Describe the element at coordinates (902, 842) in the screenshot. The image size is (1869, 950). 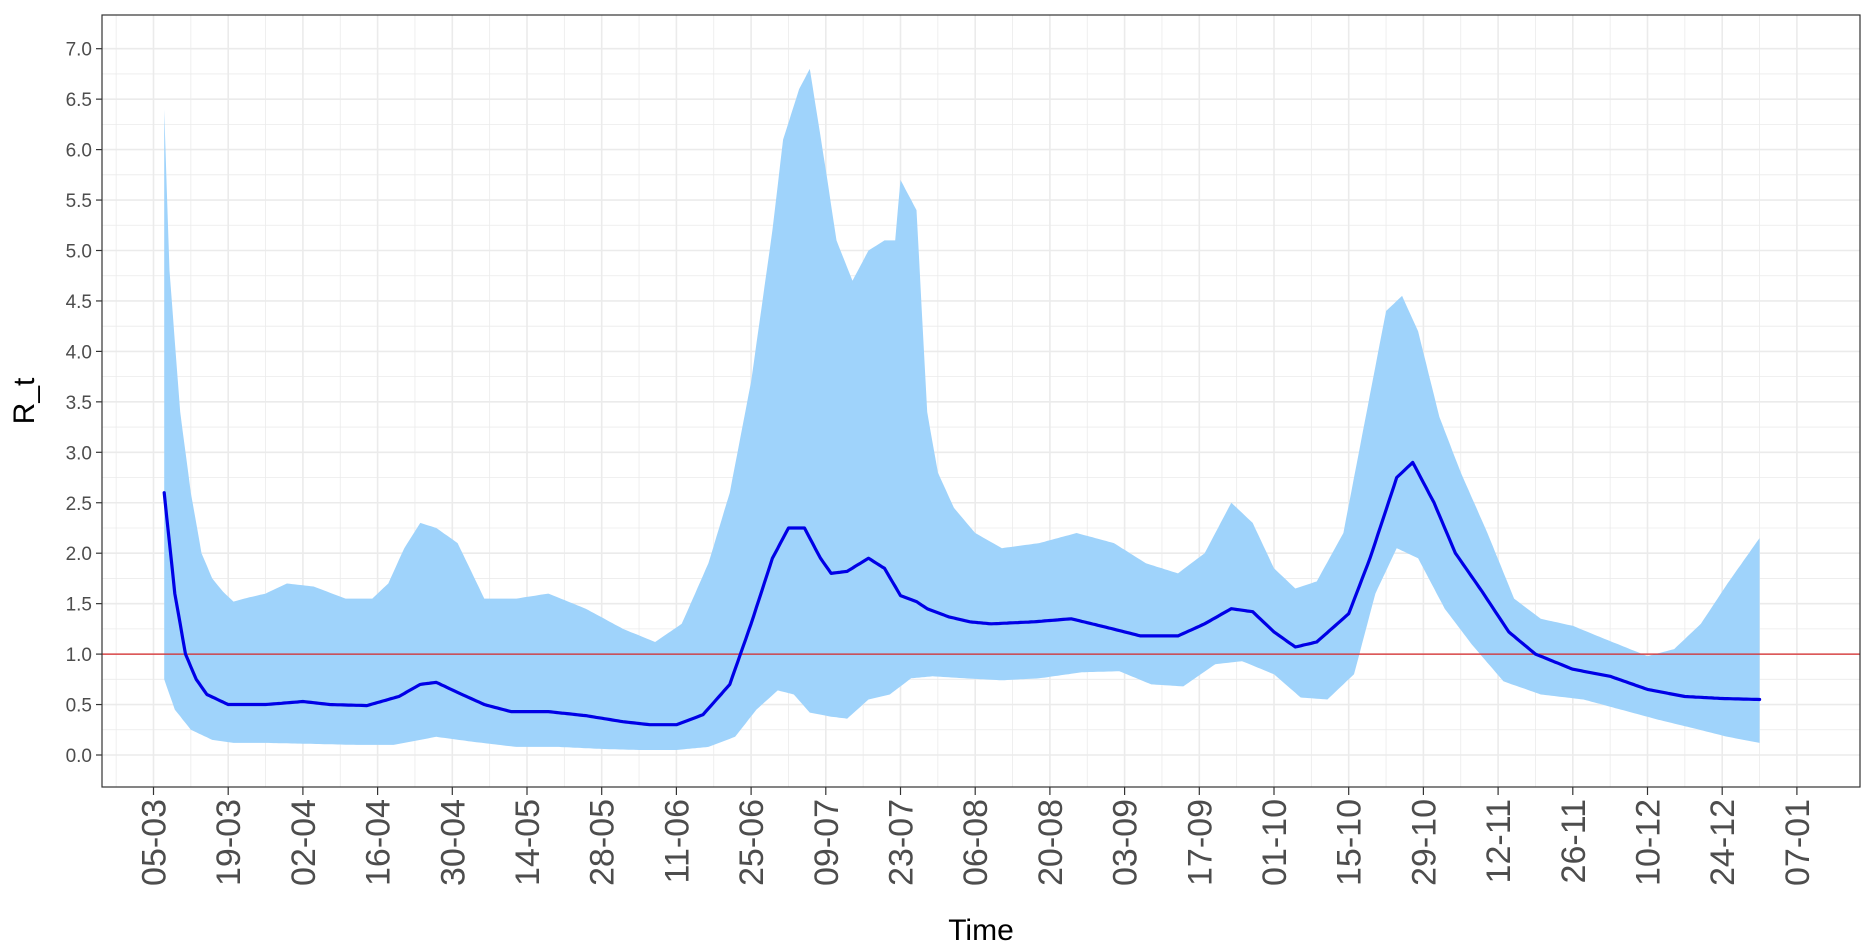
I see `x-tick-label: 23-07` at that location.